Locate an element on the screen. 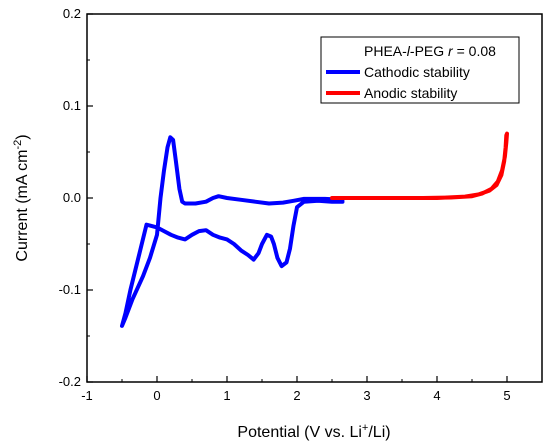 The height and width of the screenshot is (447, 550). legend-title-part1: PHEA- is located at coordinates (385, 51).